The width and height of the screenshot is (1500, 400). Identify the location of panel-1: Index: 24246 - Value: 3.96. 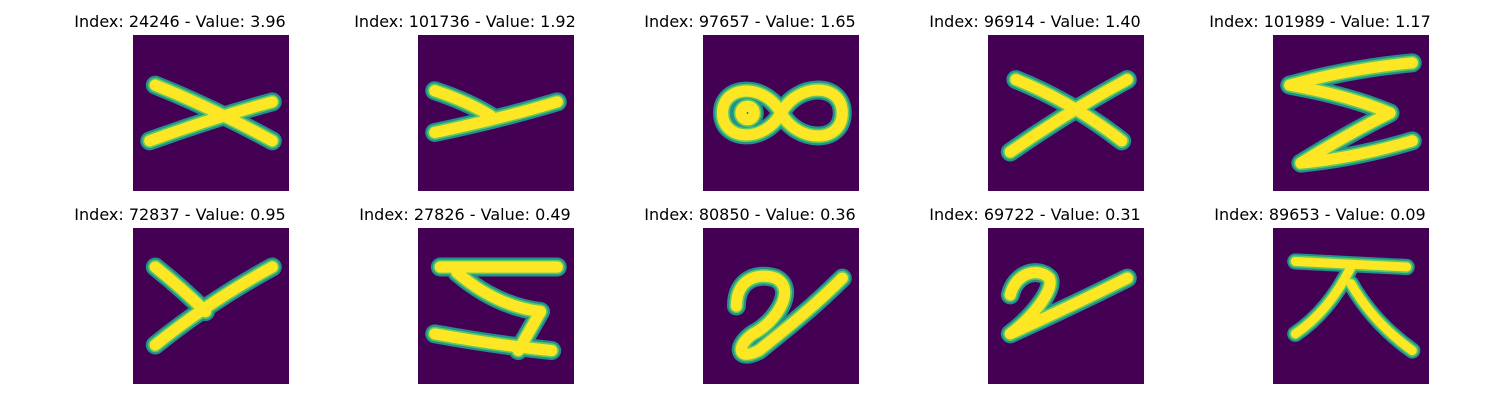
(180, 106).